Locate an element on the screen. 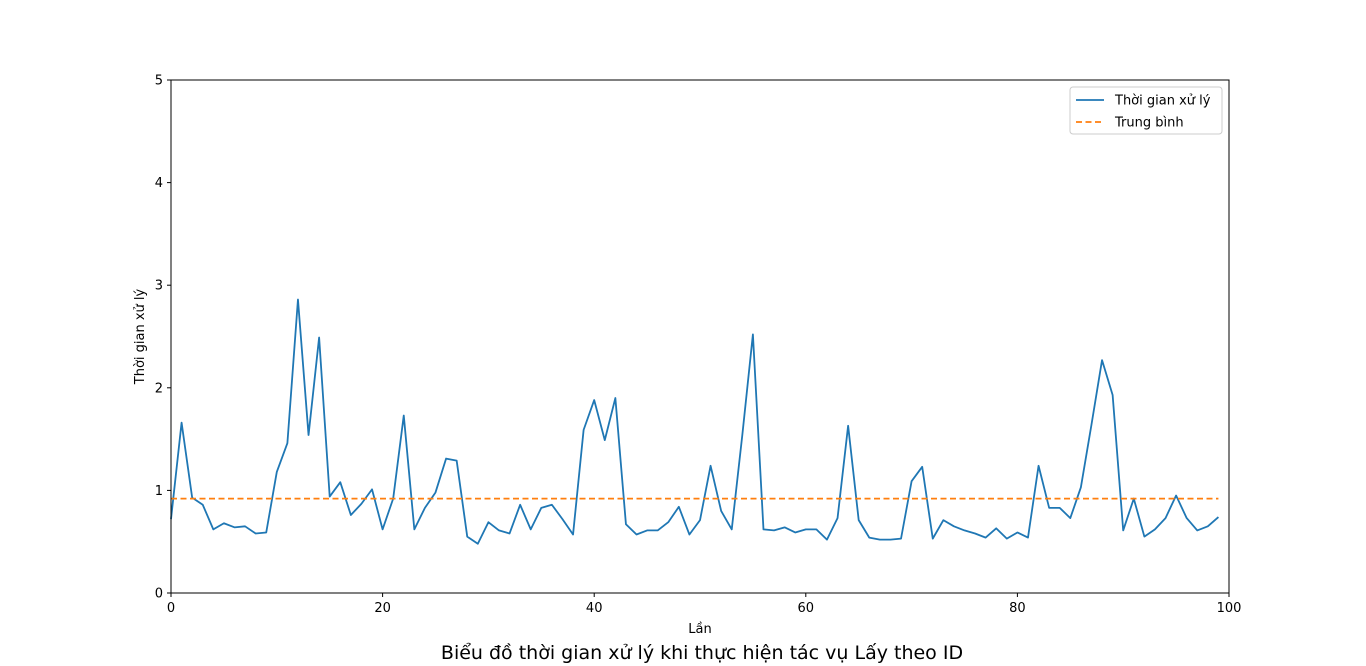 The height and width of the screenshot is (666, 1366). y-axis-label: Thời gian xử lý is located at coordinates (140, 336).